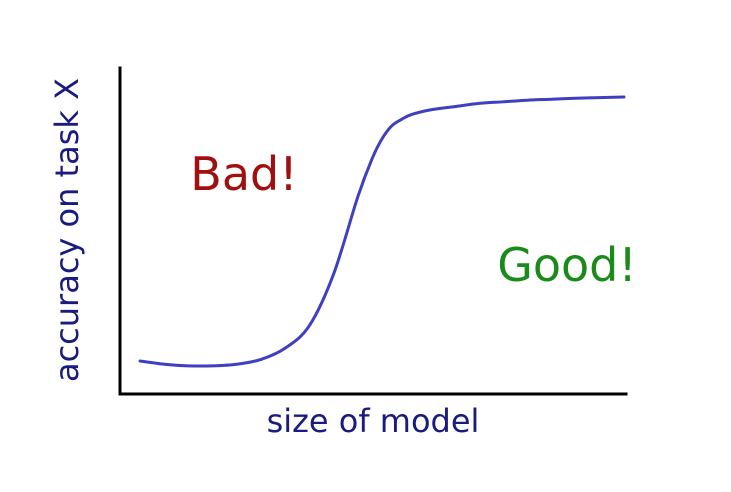 The height and width of the screenshot is (492, 731). What do you see at coordinates (67, 230) in the screenshot?
I see `y-axis-label: accuracy on task X` at bounding box center [67, 230].